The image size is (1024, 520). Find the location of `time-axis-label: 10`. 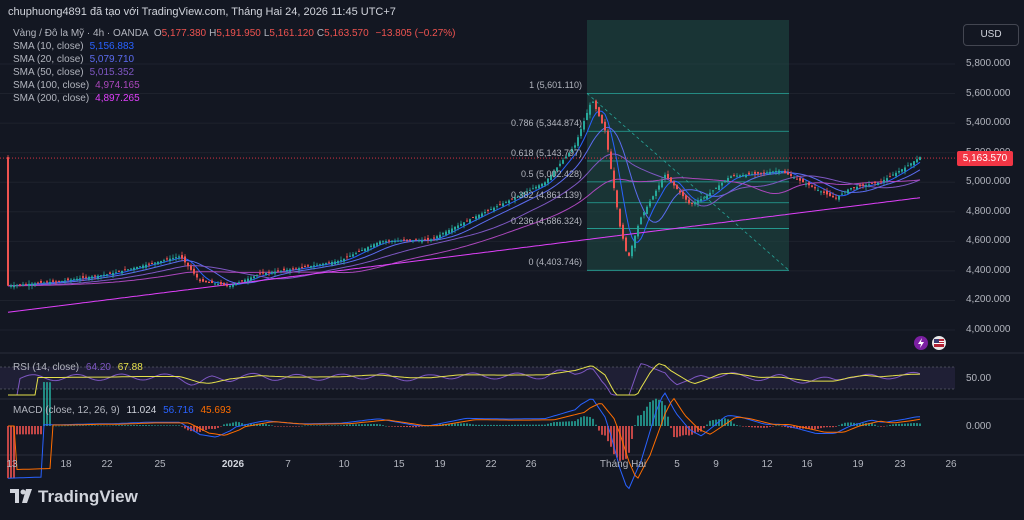

time-axis-label: 10 is located at coordinates (344, 464).